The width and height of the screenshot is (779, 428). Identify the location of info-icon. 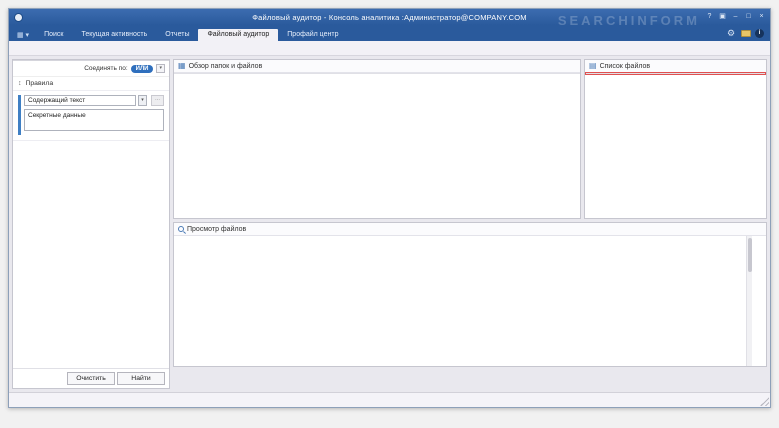
(759, 33).